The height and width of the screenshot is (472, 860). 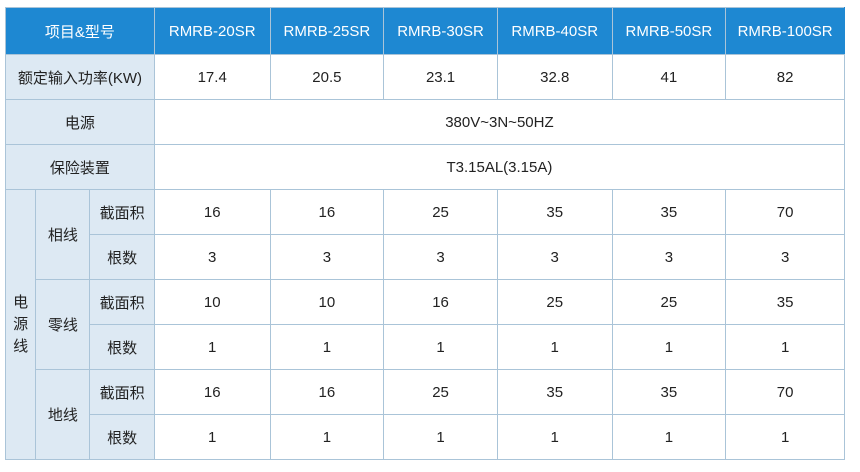 What do you see at coordinates (80, 77) in the screenshot?
I see `power-label: 额定输入功率(KW)` at bounding box center [80, 77].